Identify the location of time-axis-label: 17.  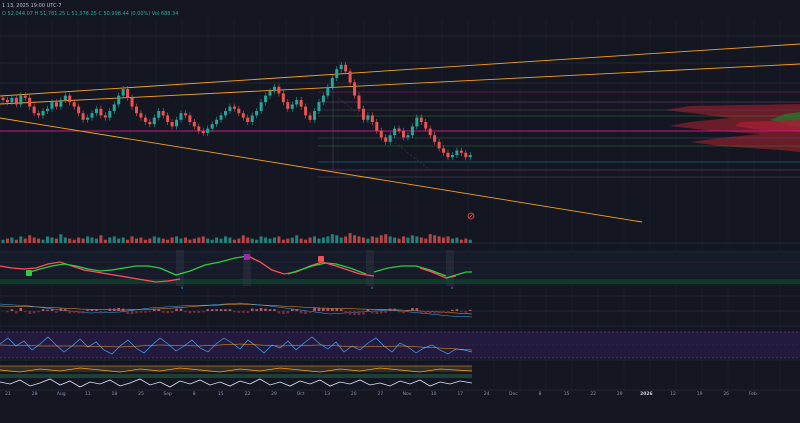
(460, 394).